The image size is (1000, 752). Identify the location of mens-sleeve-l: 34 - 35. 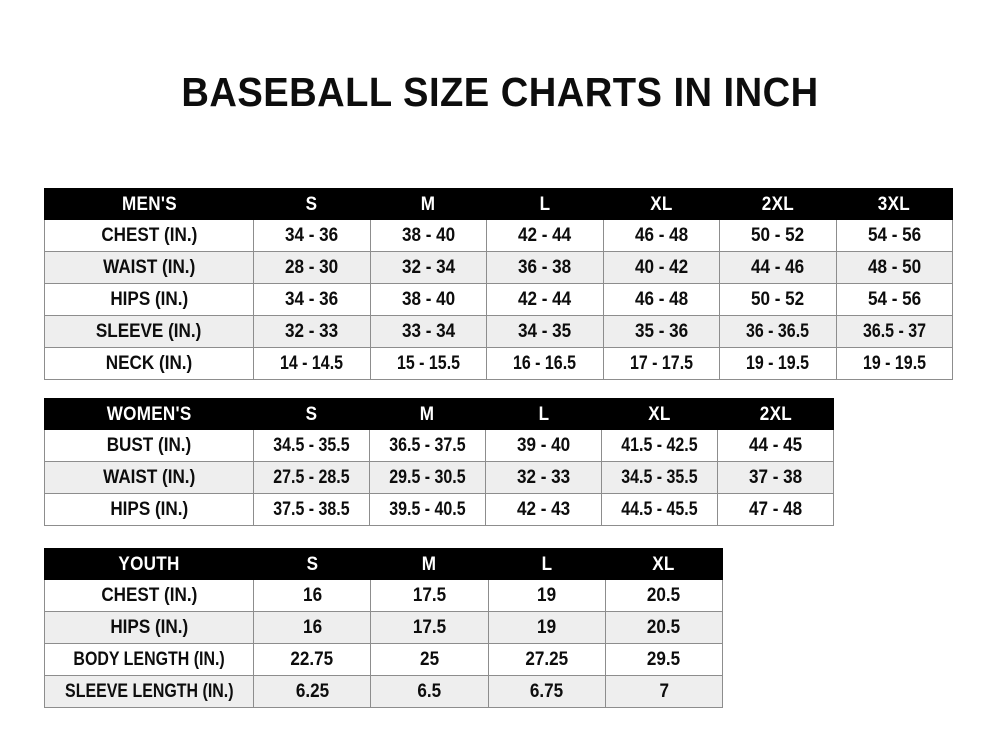
(545, 331).